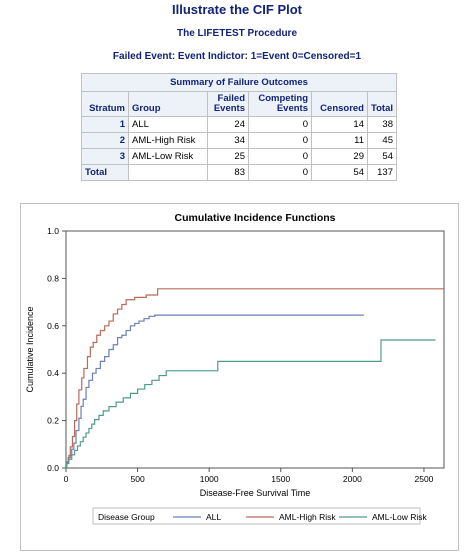  Describe the element at coordinates (53, 421) in the screenshot. I see `y-tick-label: 0.2` at that location.